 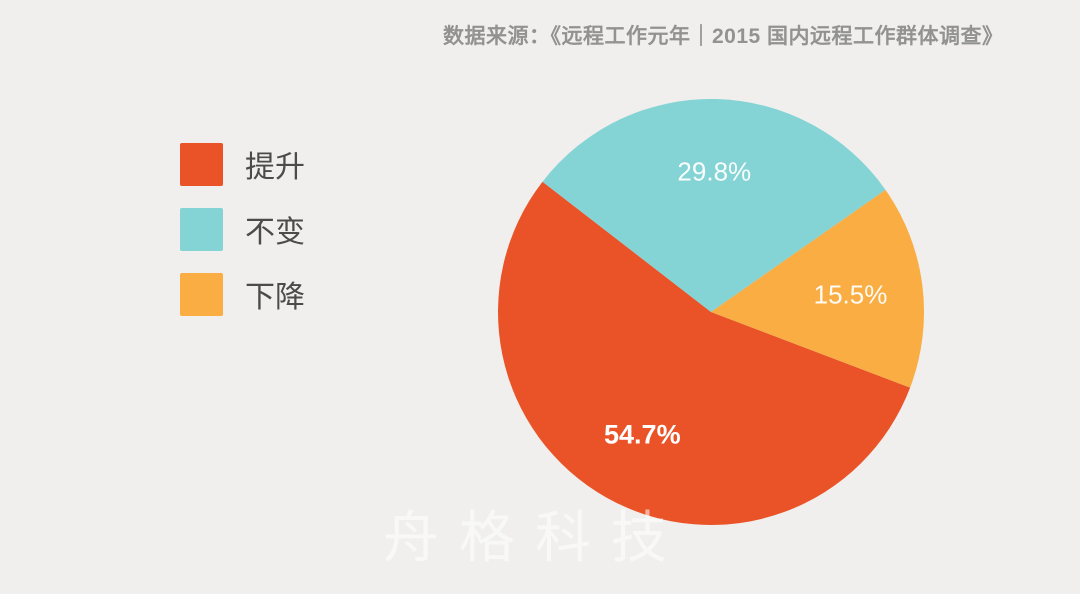 I want to click on legend-item: 不变, so click(x=242, y=229).